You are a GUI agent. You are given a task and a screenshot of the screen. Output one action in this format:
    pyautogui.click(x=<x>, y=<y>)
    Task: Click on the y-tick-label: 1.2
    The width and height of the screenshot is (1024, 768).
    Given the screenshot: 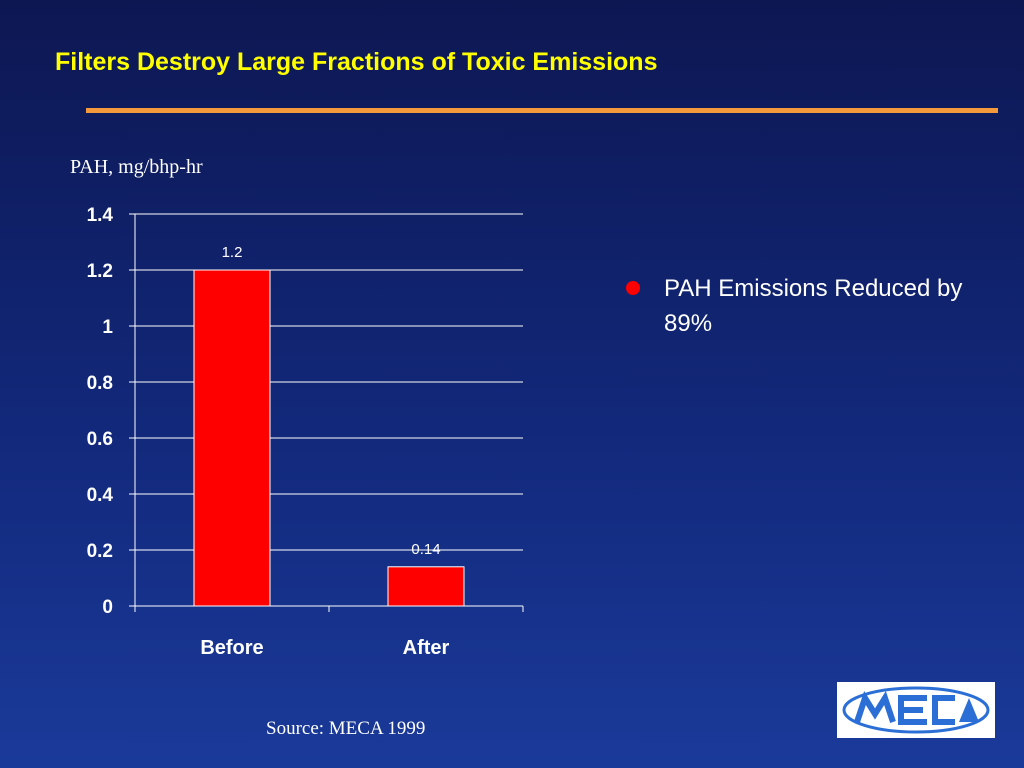 What is the action you would take?
    pyautogui.click(x=100, y=271)
    